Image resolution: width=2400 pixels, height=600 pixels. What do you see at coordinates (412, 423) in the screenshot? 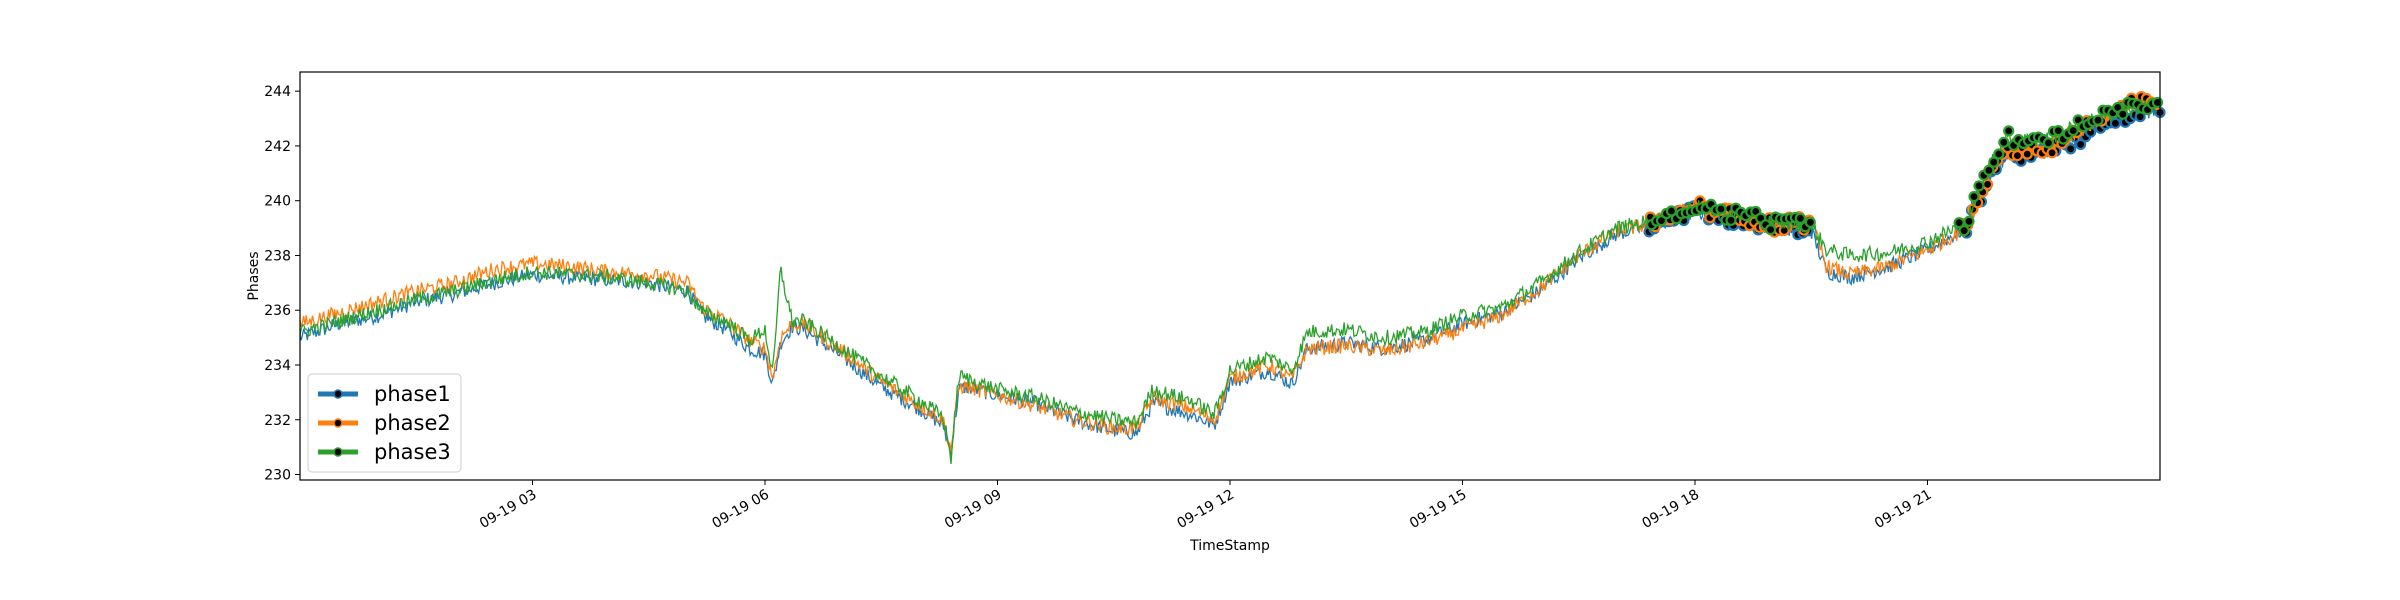
I see `legend-label-phase2: phase2` at bounding box center [412, 423].